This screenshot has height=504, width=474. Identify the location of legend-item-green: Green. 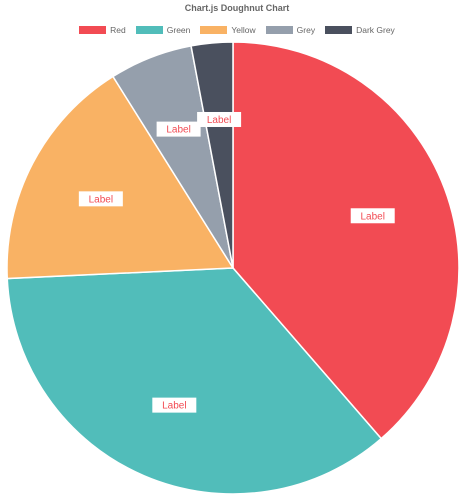
(163, 30).